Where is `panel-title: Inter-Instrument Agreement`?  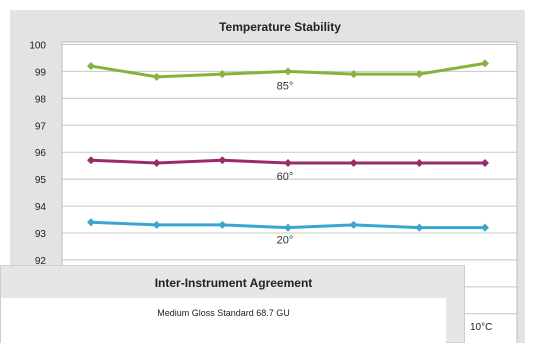
panel-title: Inter-Instrument Agreement is located at coordinates (233, 283).